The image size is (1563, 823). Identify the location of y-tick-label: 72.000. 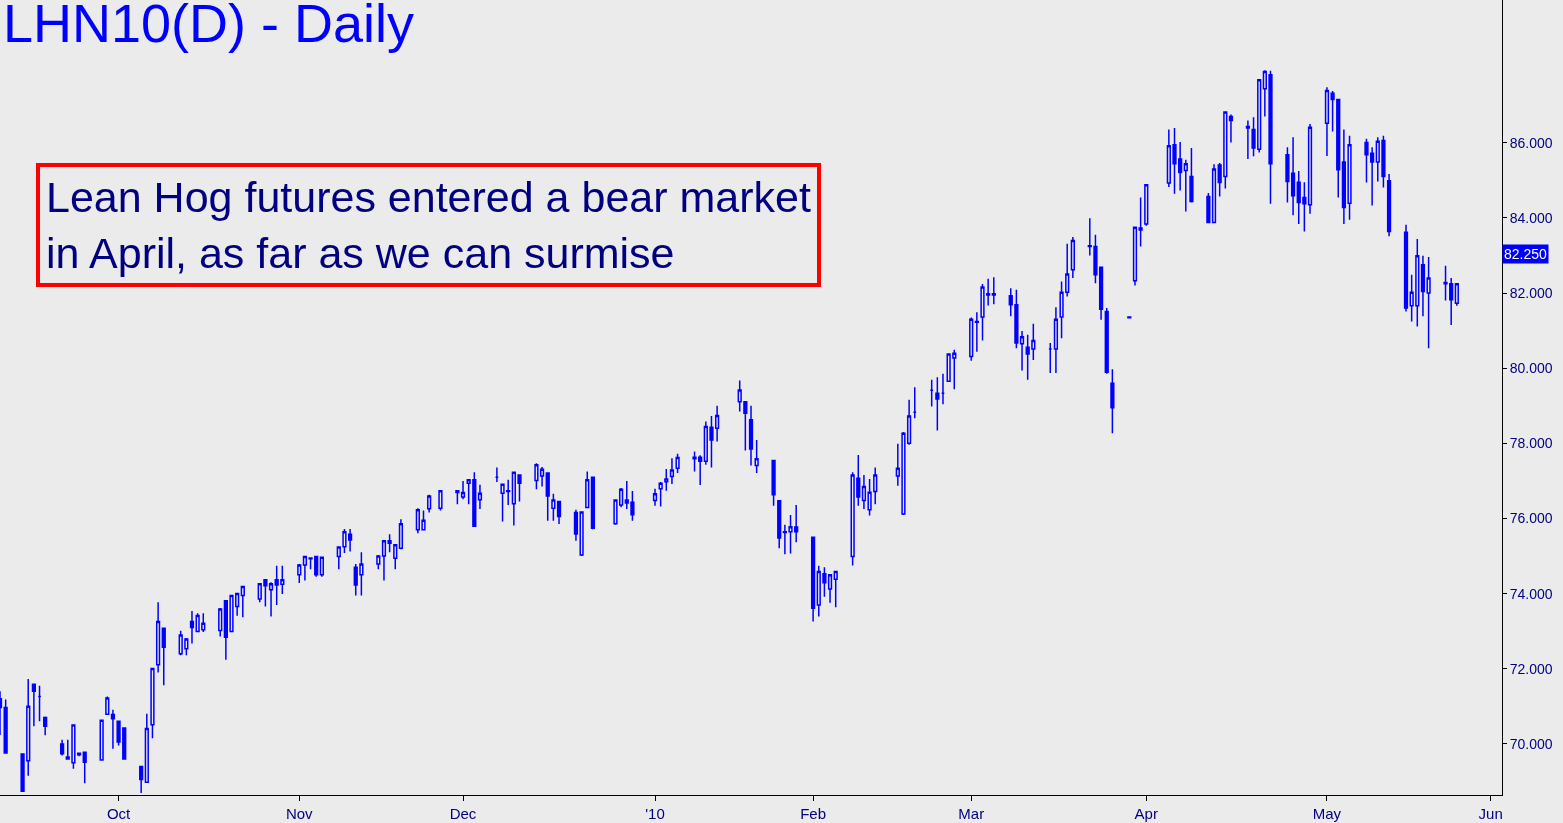
(1531, 668).